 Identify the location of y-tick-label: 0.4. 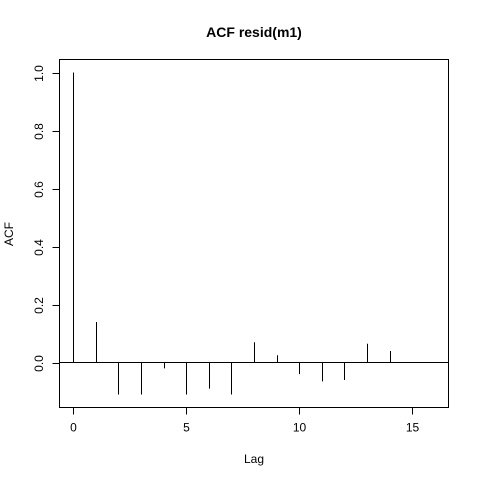
(39, 247).